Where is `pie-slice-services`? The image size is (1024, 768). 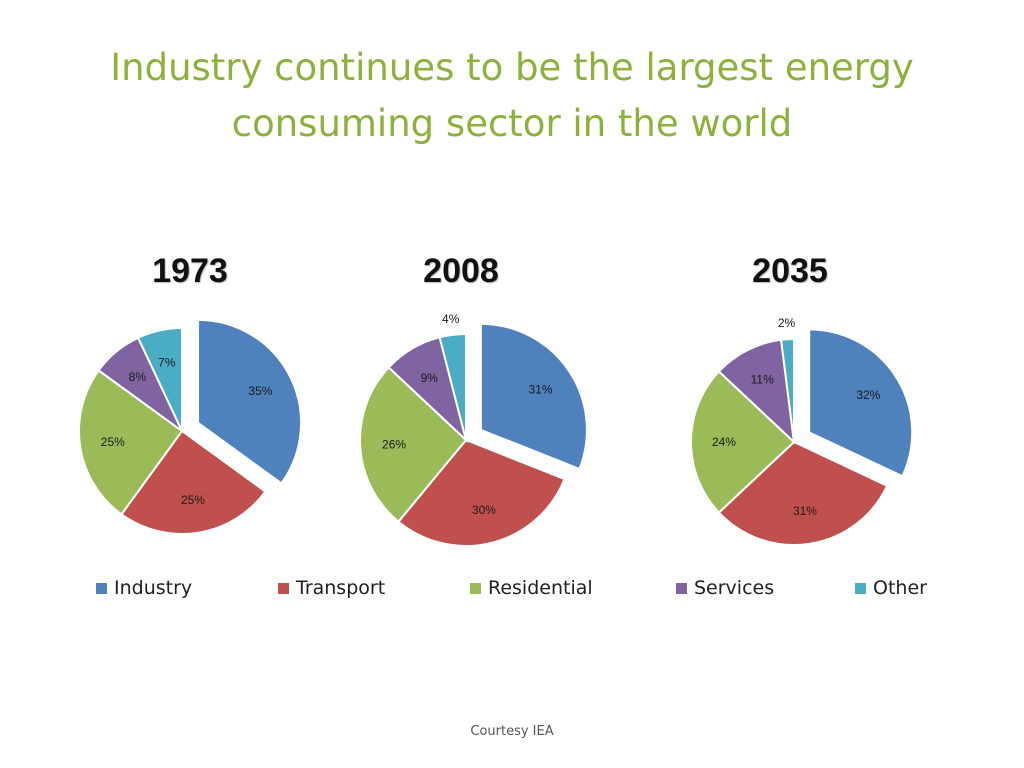
pie-slice-services is located at coordinates (756, 391).